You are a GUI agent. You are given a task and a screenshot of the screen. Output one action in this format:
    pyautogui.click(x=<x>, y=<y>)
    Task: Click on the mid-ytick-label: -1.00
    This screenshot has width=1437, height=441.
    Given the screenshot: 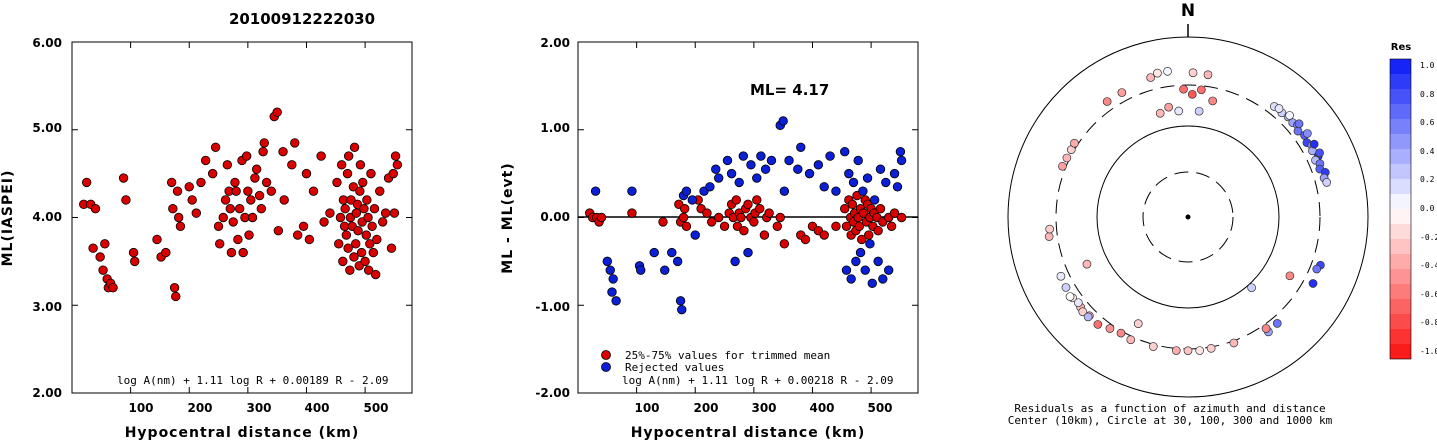 What is the action you would take?
    pyautogui.click(x=552, y=307)
    